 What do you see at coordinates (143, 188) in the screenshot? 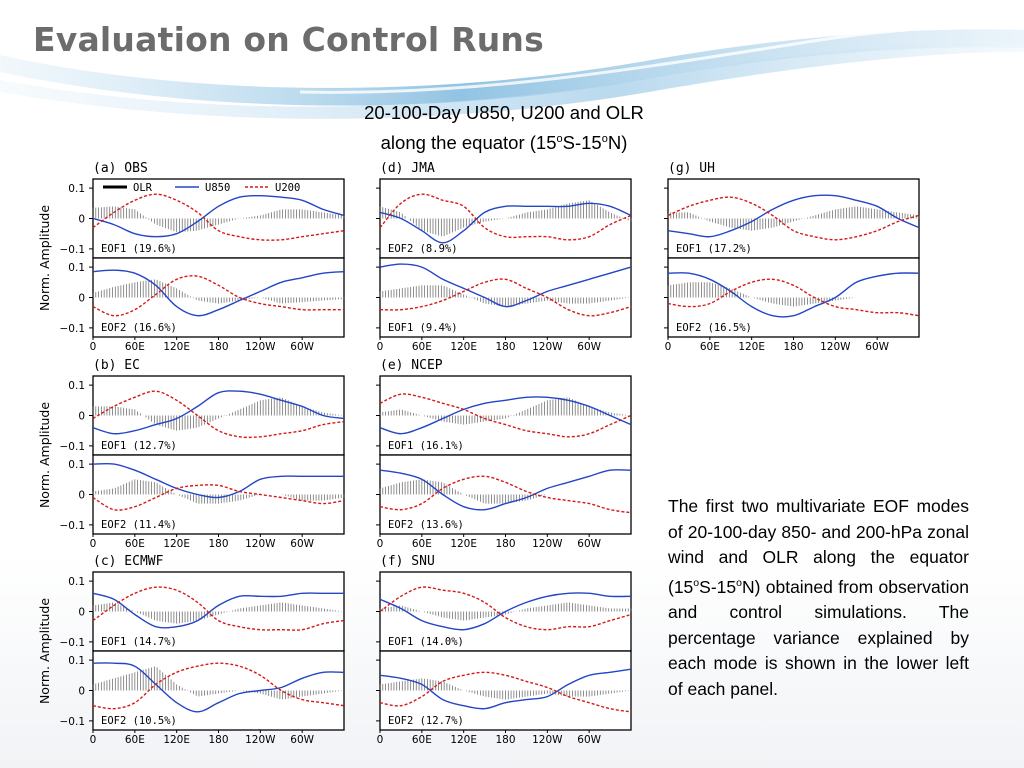
I see `legend-olr-label: OLR` at bounding box center [143, 188].